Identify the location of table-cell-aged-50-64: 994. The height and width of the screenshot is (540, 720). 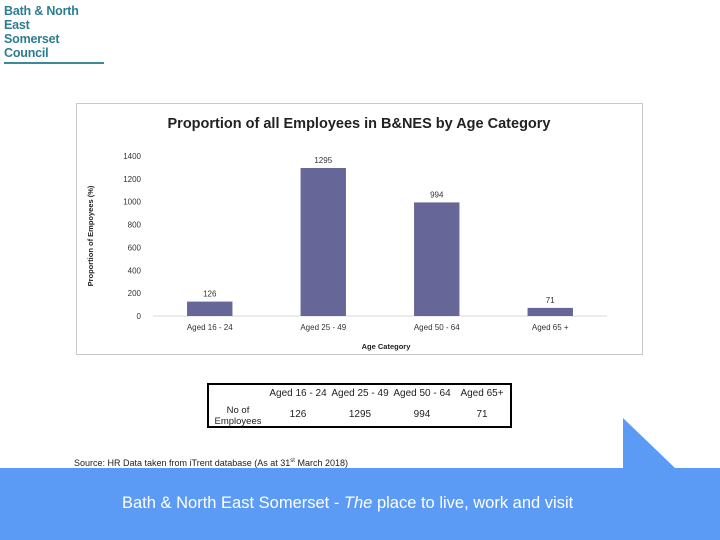
(422, 414).